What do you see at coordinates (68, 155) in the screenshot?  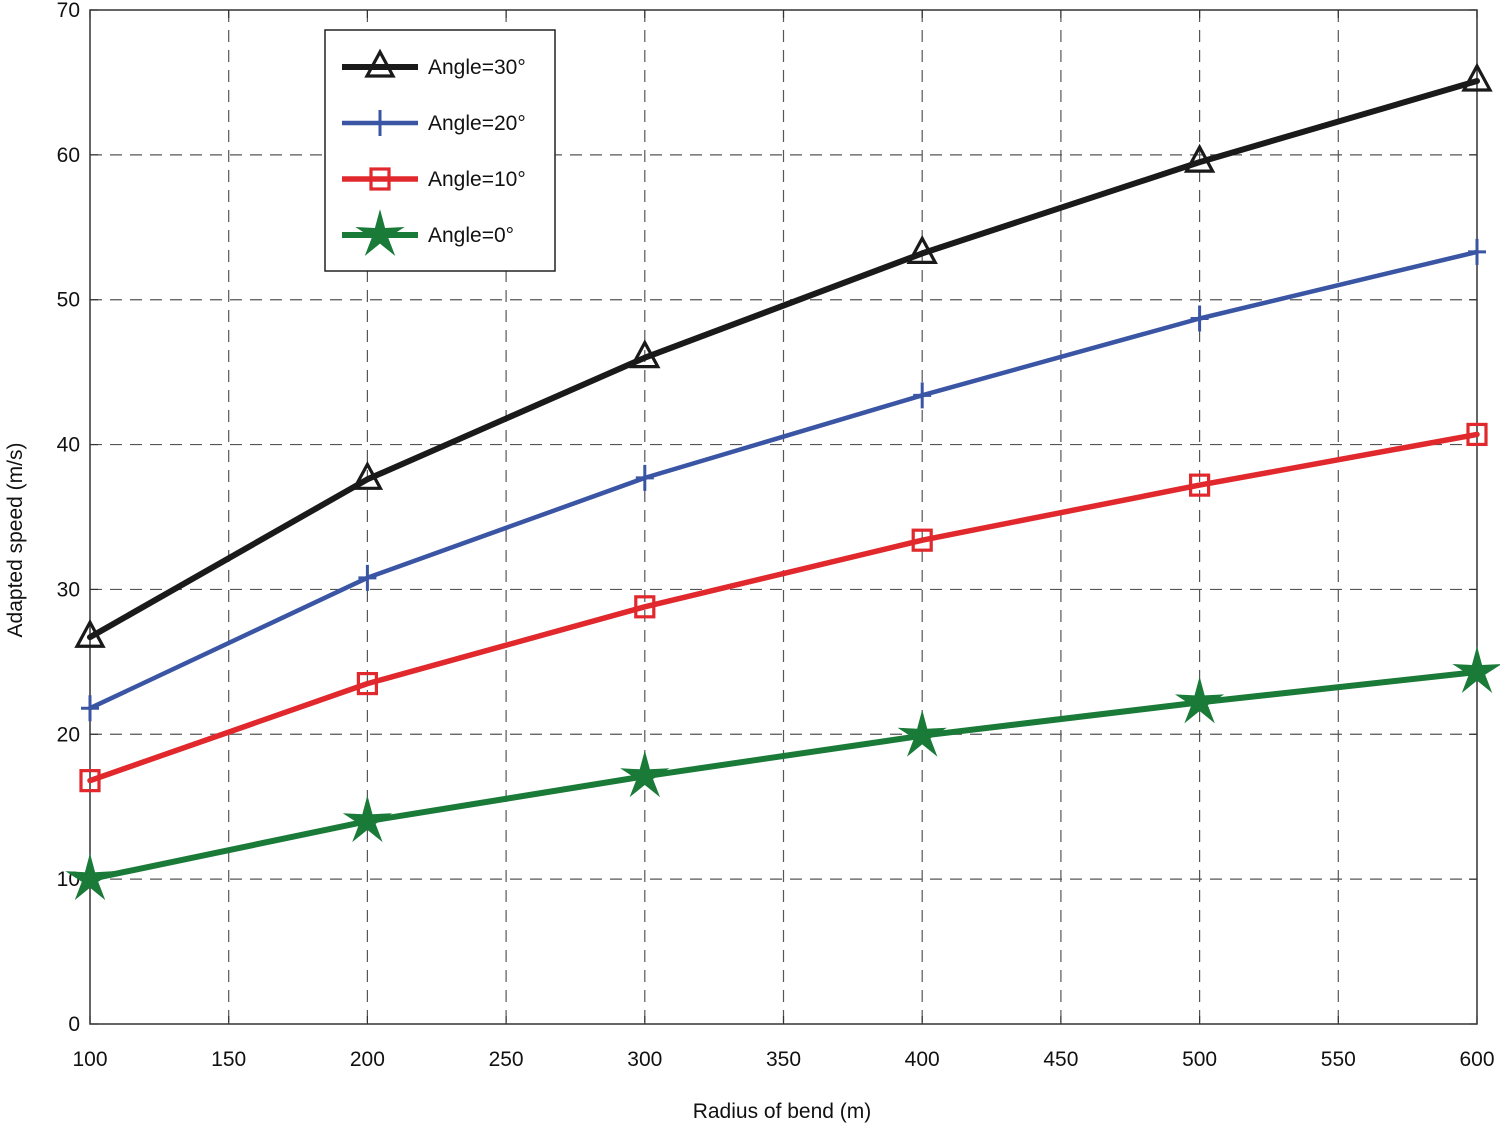 I see `y-tick-label: 60` at bounding box center [68, 155].